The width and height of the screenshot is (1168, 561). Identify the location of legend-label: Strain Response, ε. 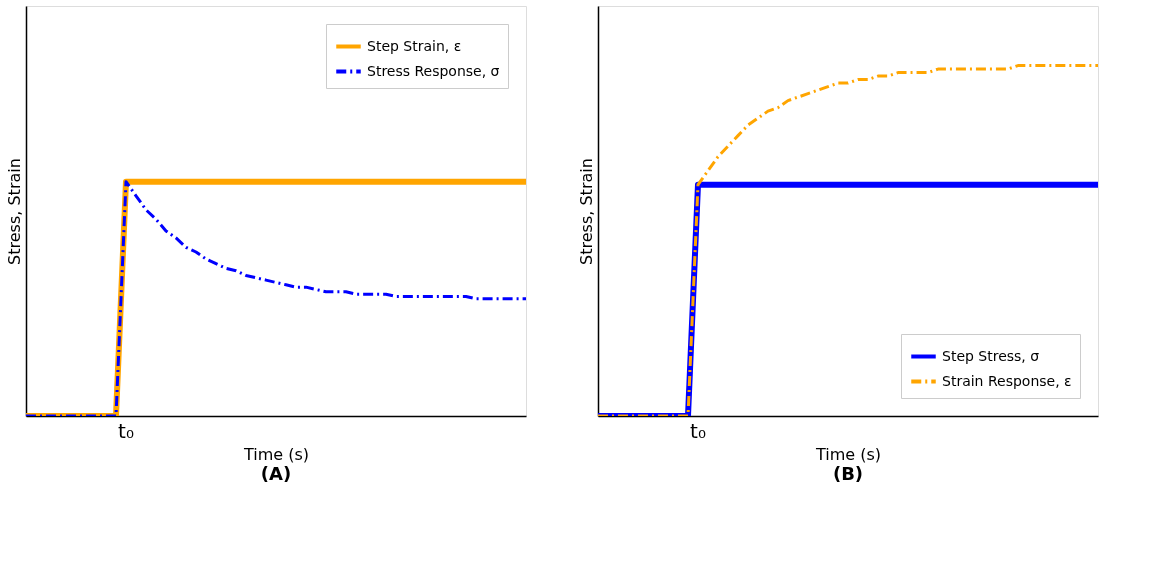
(1007, 380).